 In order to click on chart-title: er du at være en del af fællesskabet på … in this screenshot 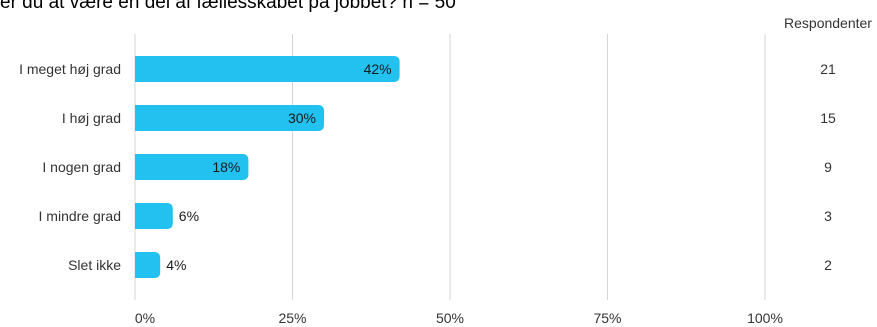, I will do `click(228, 6)`.